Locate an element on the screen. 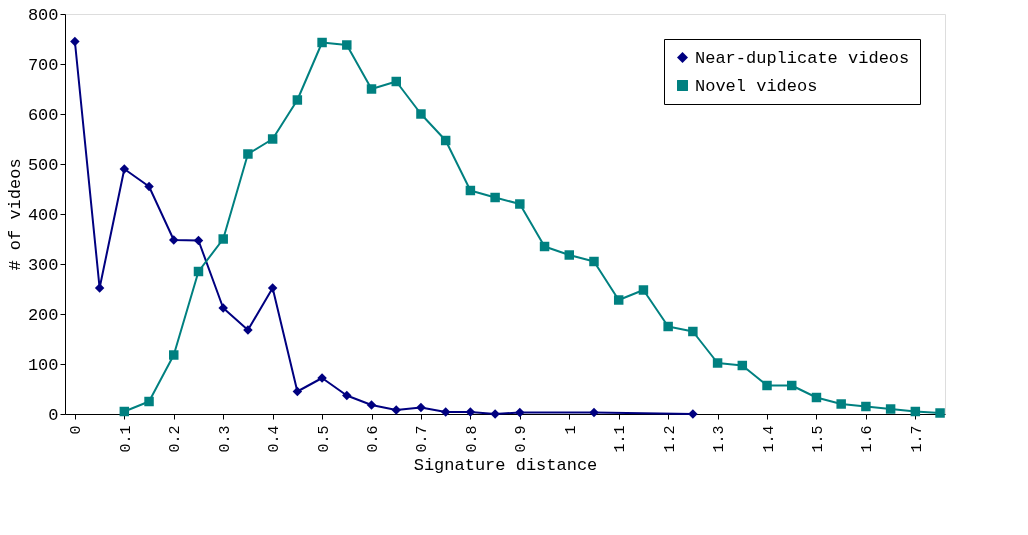  x-tick-label: 1.7 is located at coordinates (917, 439).